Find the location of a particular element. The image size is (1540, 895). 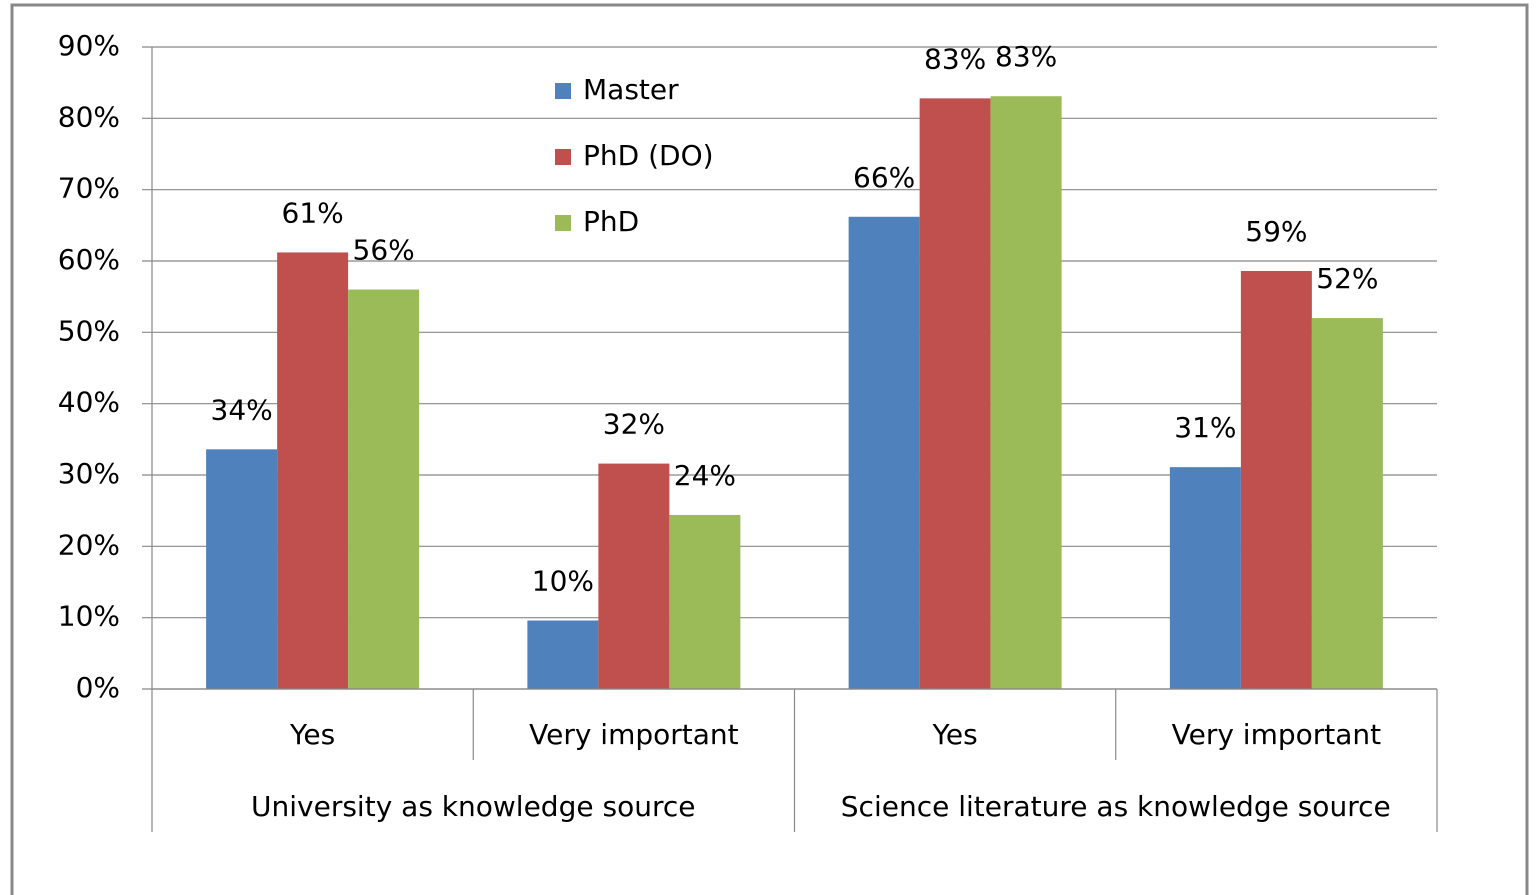

y-tick-label: 10% is located at coordinates (89, 616).